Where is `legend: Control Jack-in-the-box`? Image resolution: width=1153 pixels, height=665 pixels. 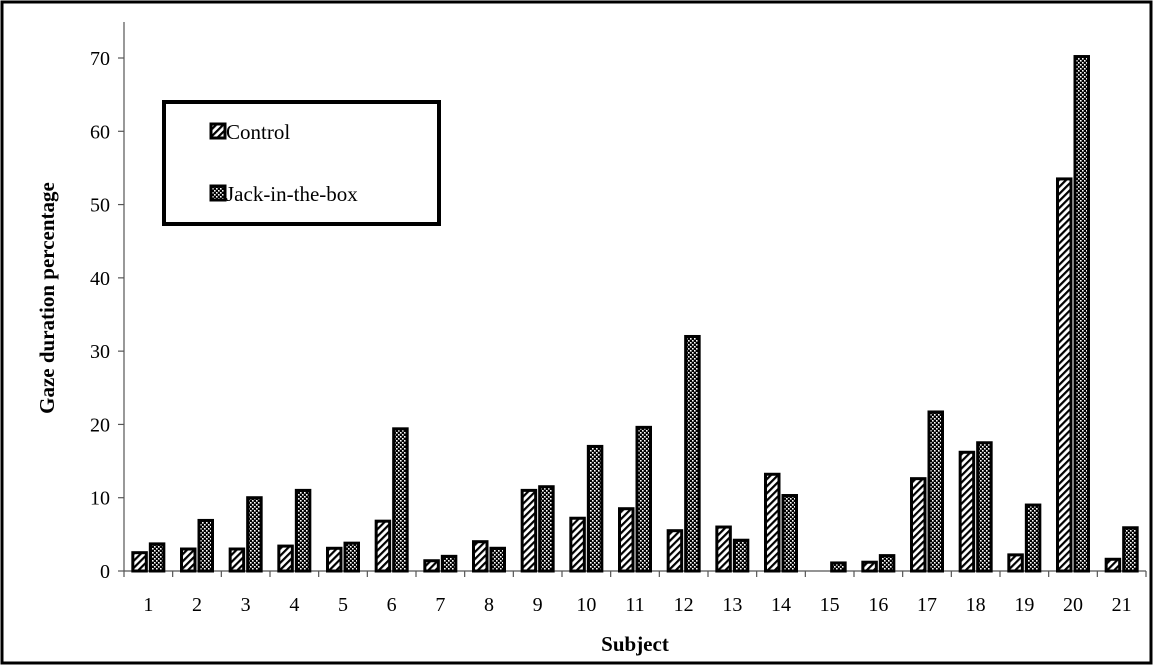
legend: Control Jack-in-the-box is located at coordinates (301, 163).